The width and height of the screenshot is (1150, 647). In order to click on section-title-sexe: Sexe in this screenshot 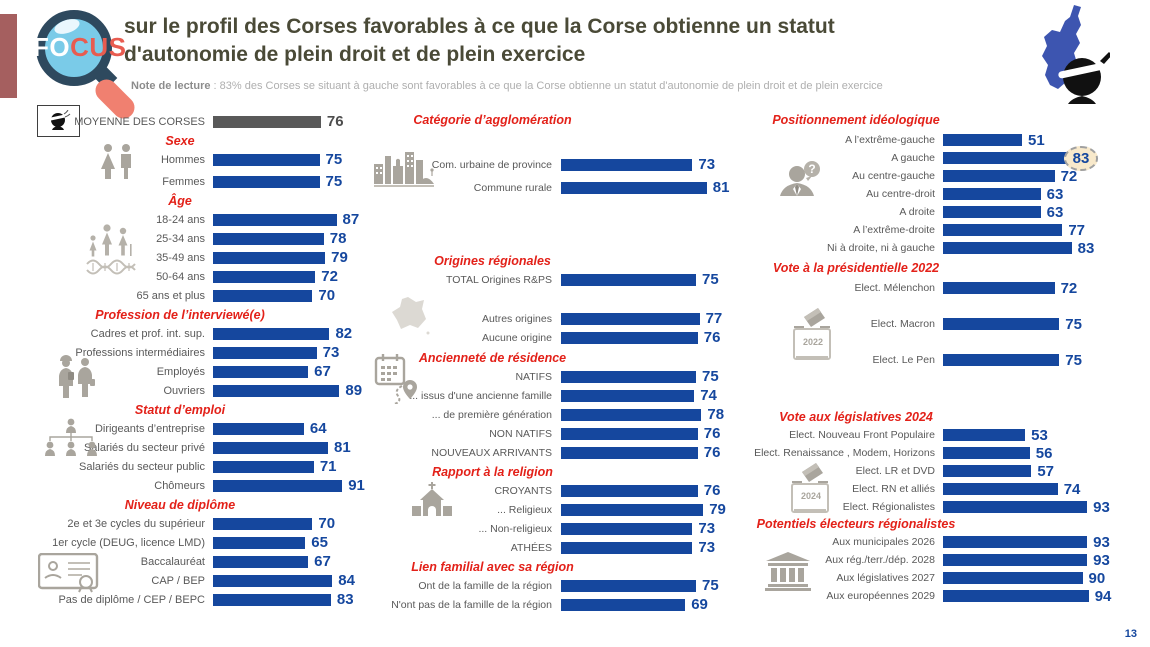, I will do `click(180, 141)`.